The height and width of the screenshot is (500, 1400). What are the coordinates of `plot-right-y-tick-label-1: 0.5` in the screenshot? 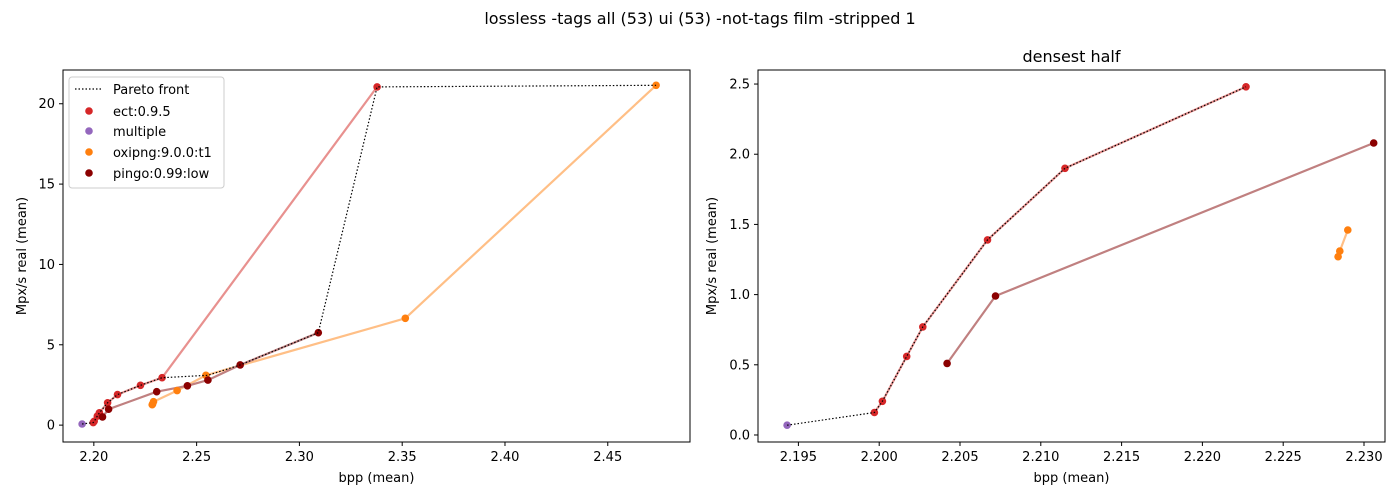 It's located at (739, 365).